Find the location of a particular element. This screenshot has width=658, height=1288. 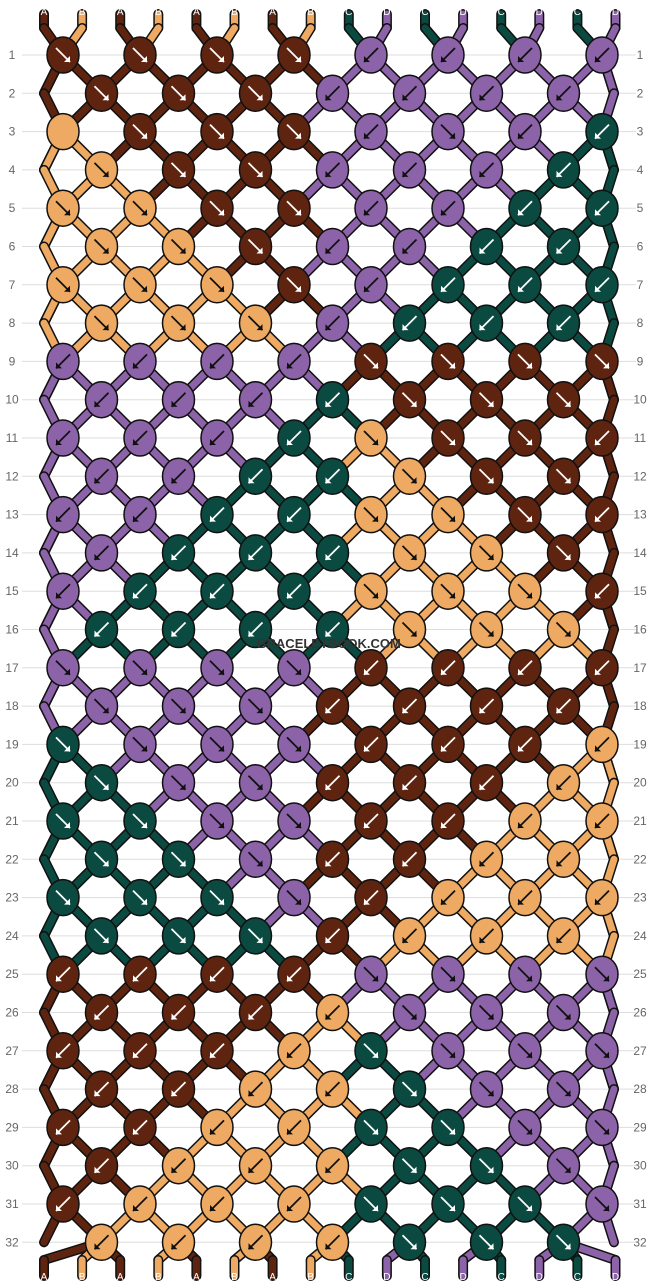

row-number-right: 26 is located at coordinates (640, 1013).